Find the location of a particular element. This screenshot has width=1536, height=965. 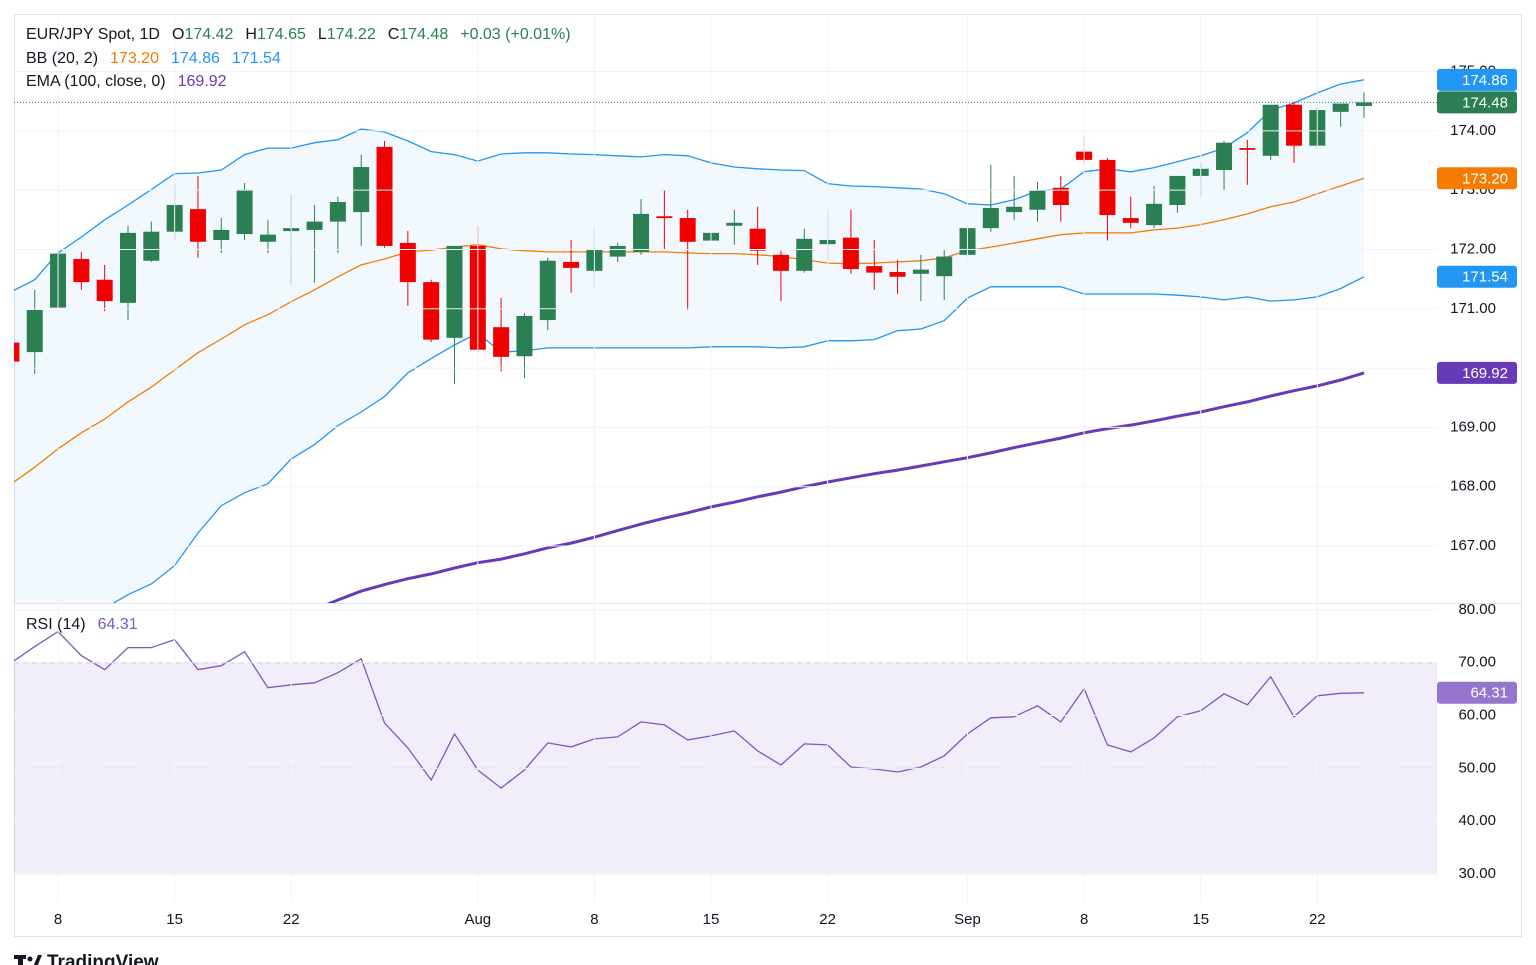

price-tag-label: 64.31 is located at coordinates (1489, 693).